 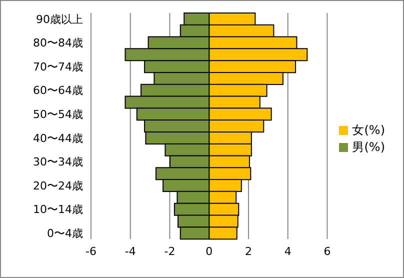 I want to click on y-tick-label: 20〜24歳, so click(x=58, y=185).